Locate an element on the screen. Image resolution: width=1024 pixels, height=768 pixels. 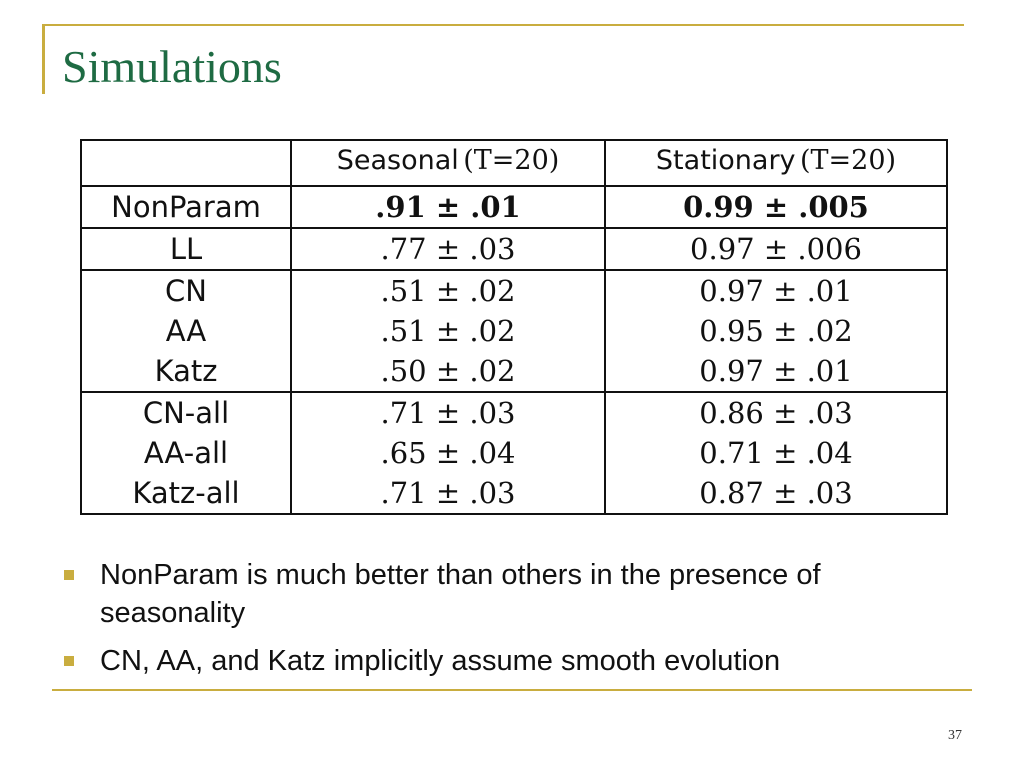
seasonal-value: .91 ± .01 is located at coordinates (448, 207).